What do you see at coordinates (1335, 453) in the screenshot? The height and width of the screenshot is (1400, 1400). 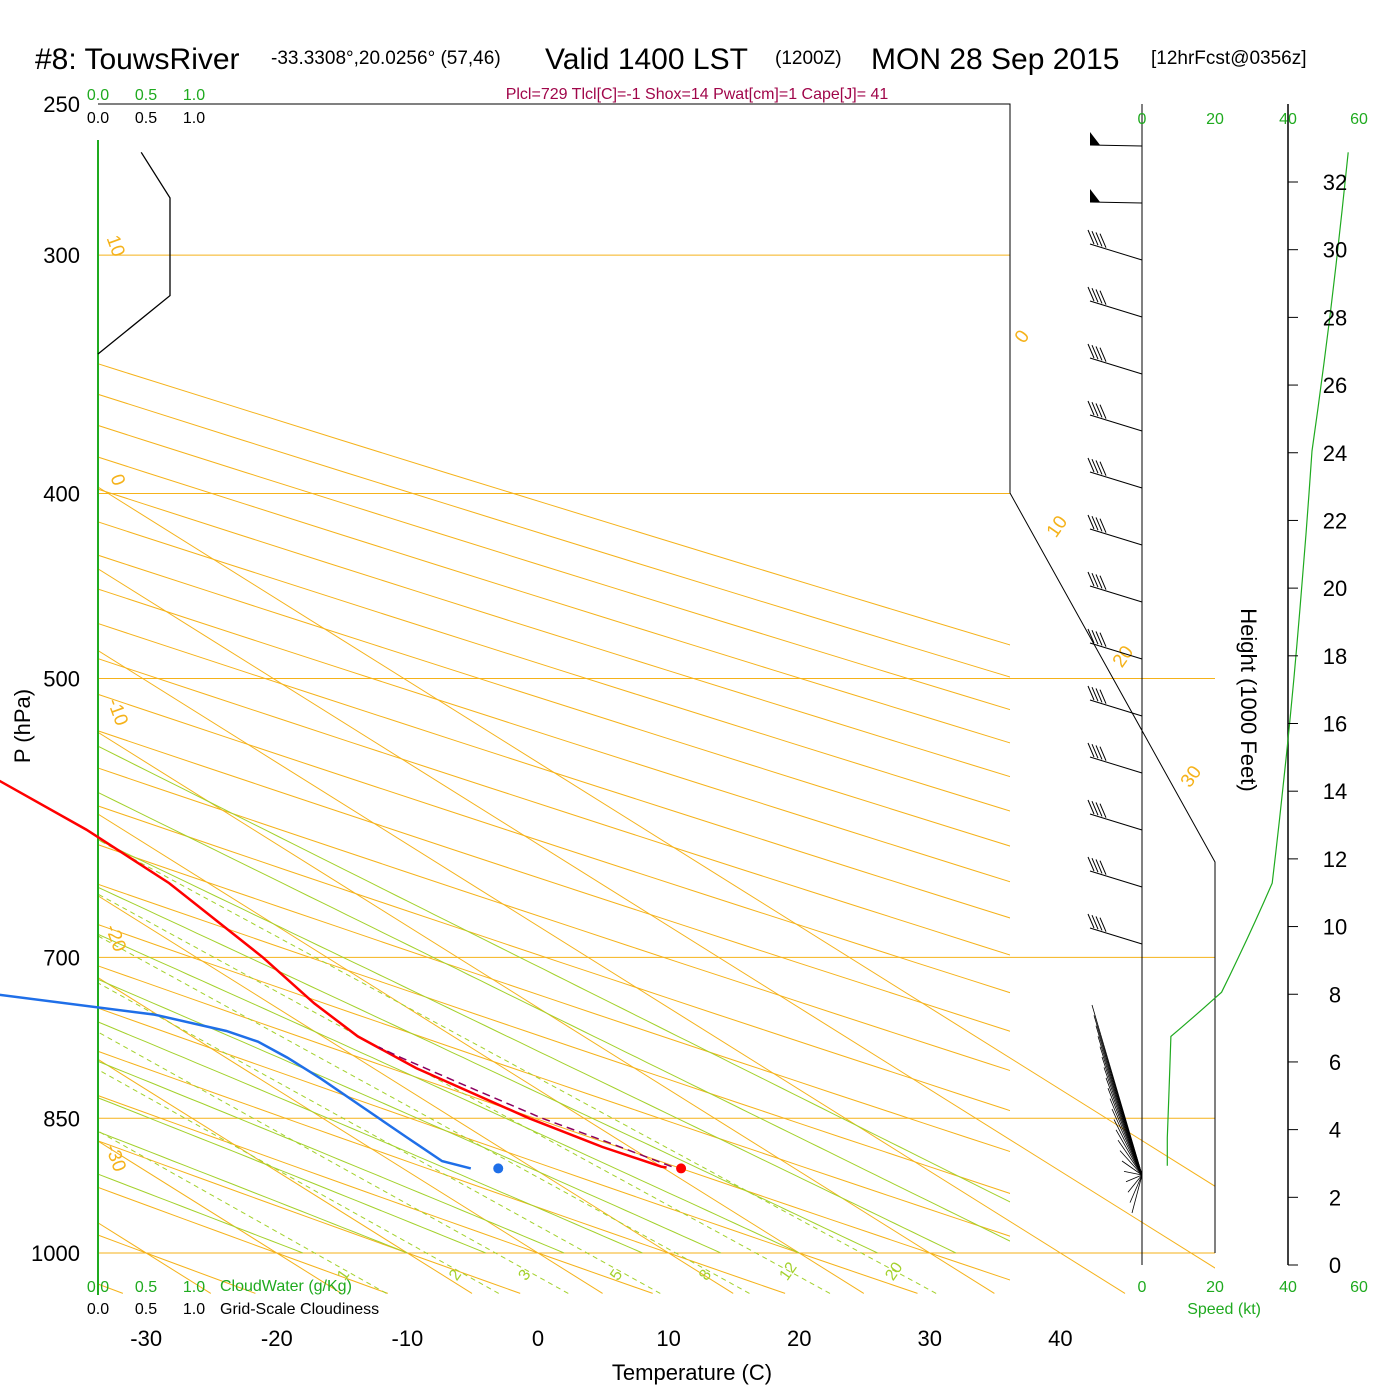 I see `height-tick-label: 24` at bounding box center [1335, 453].